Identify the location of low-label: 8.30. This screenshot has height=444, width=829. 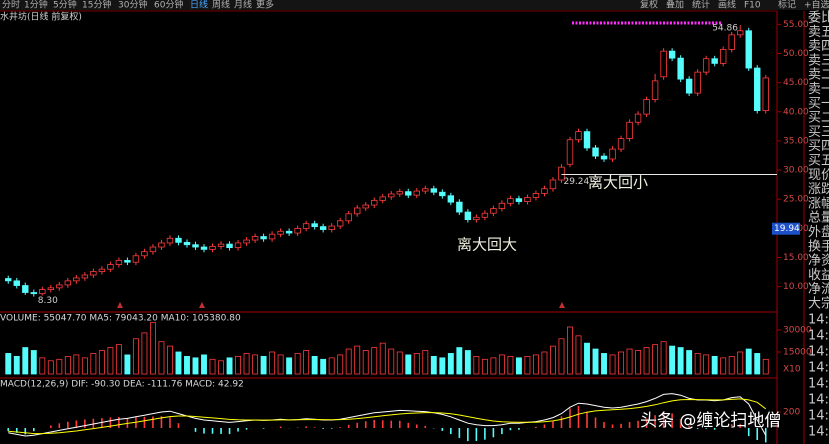
(48, 301).